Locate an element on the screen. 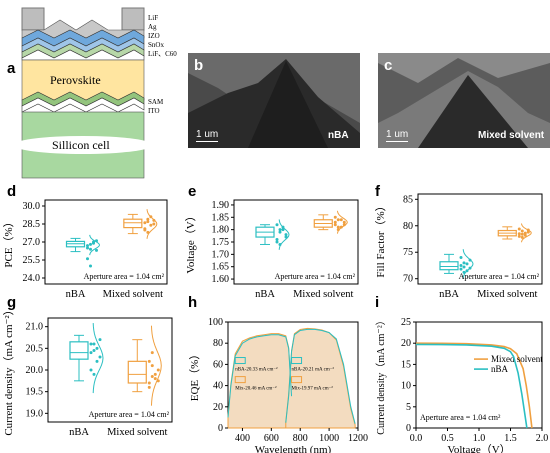  panel-label-c: c is located at coordinates (388, 65).